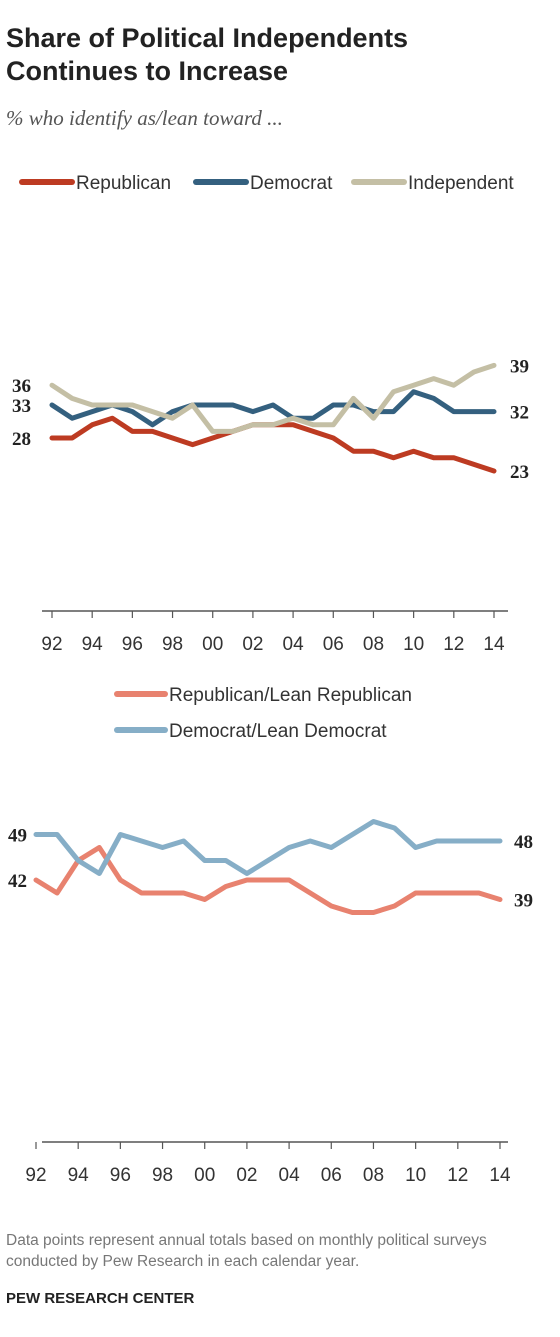 The height and width of the screenshot is (1337, 560). What do you see at coordinates (519, 413) in the screenshot?
I see `end-label-democrat: 32` at bounding box center [519, 413].